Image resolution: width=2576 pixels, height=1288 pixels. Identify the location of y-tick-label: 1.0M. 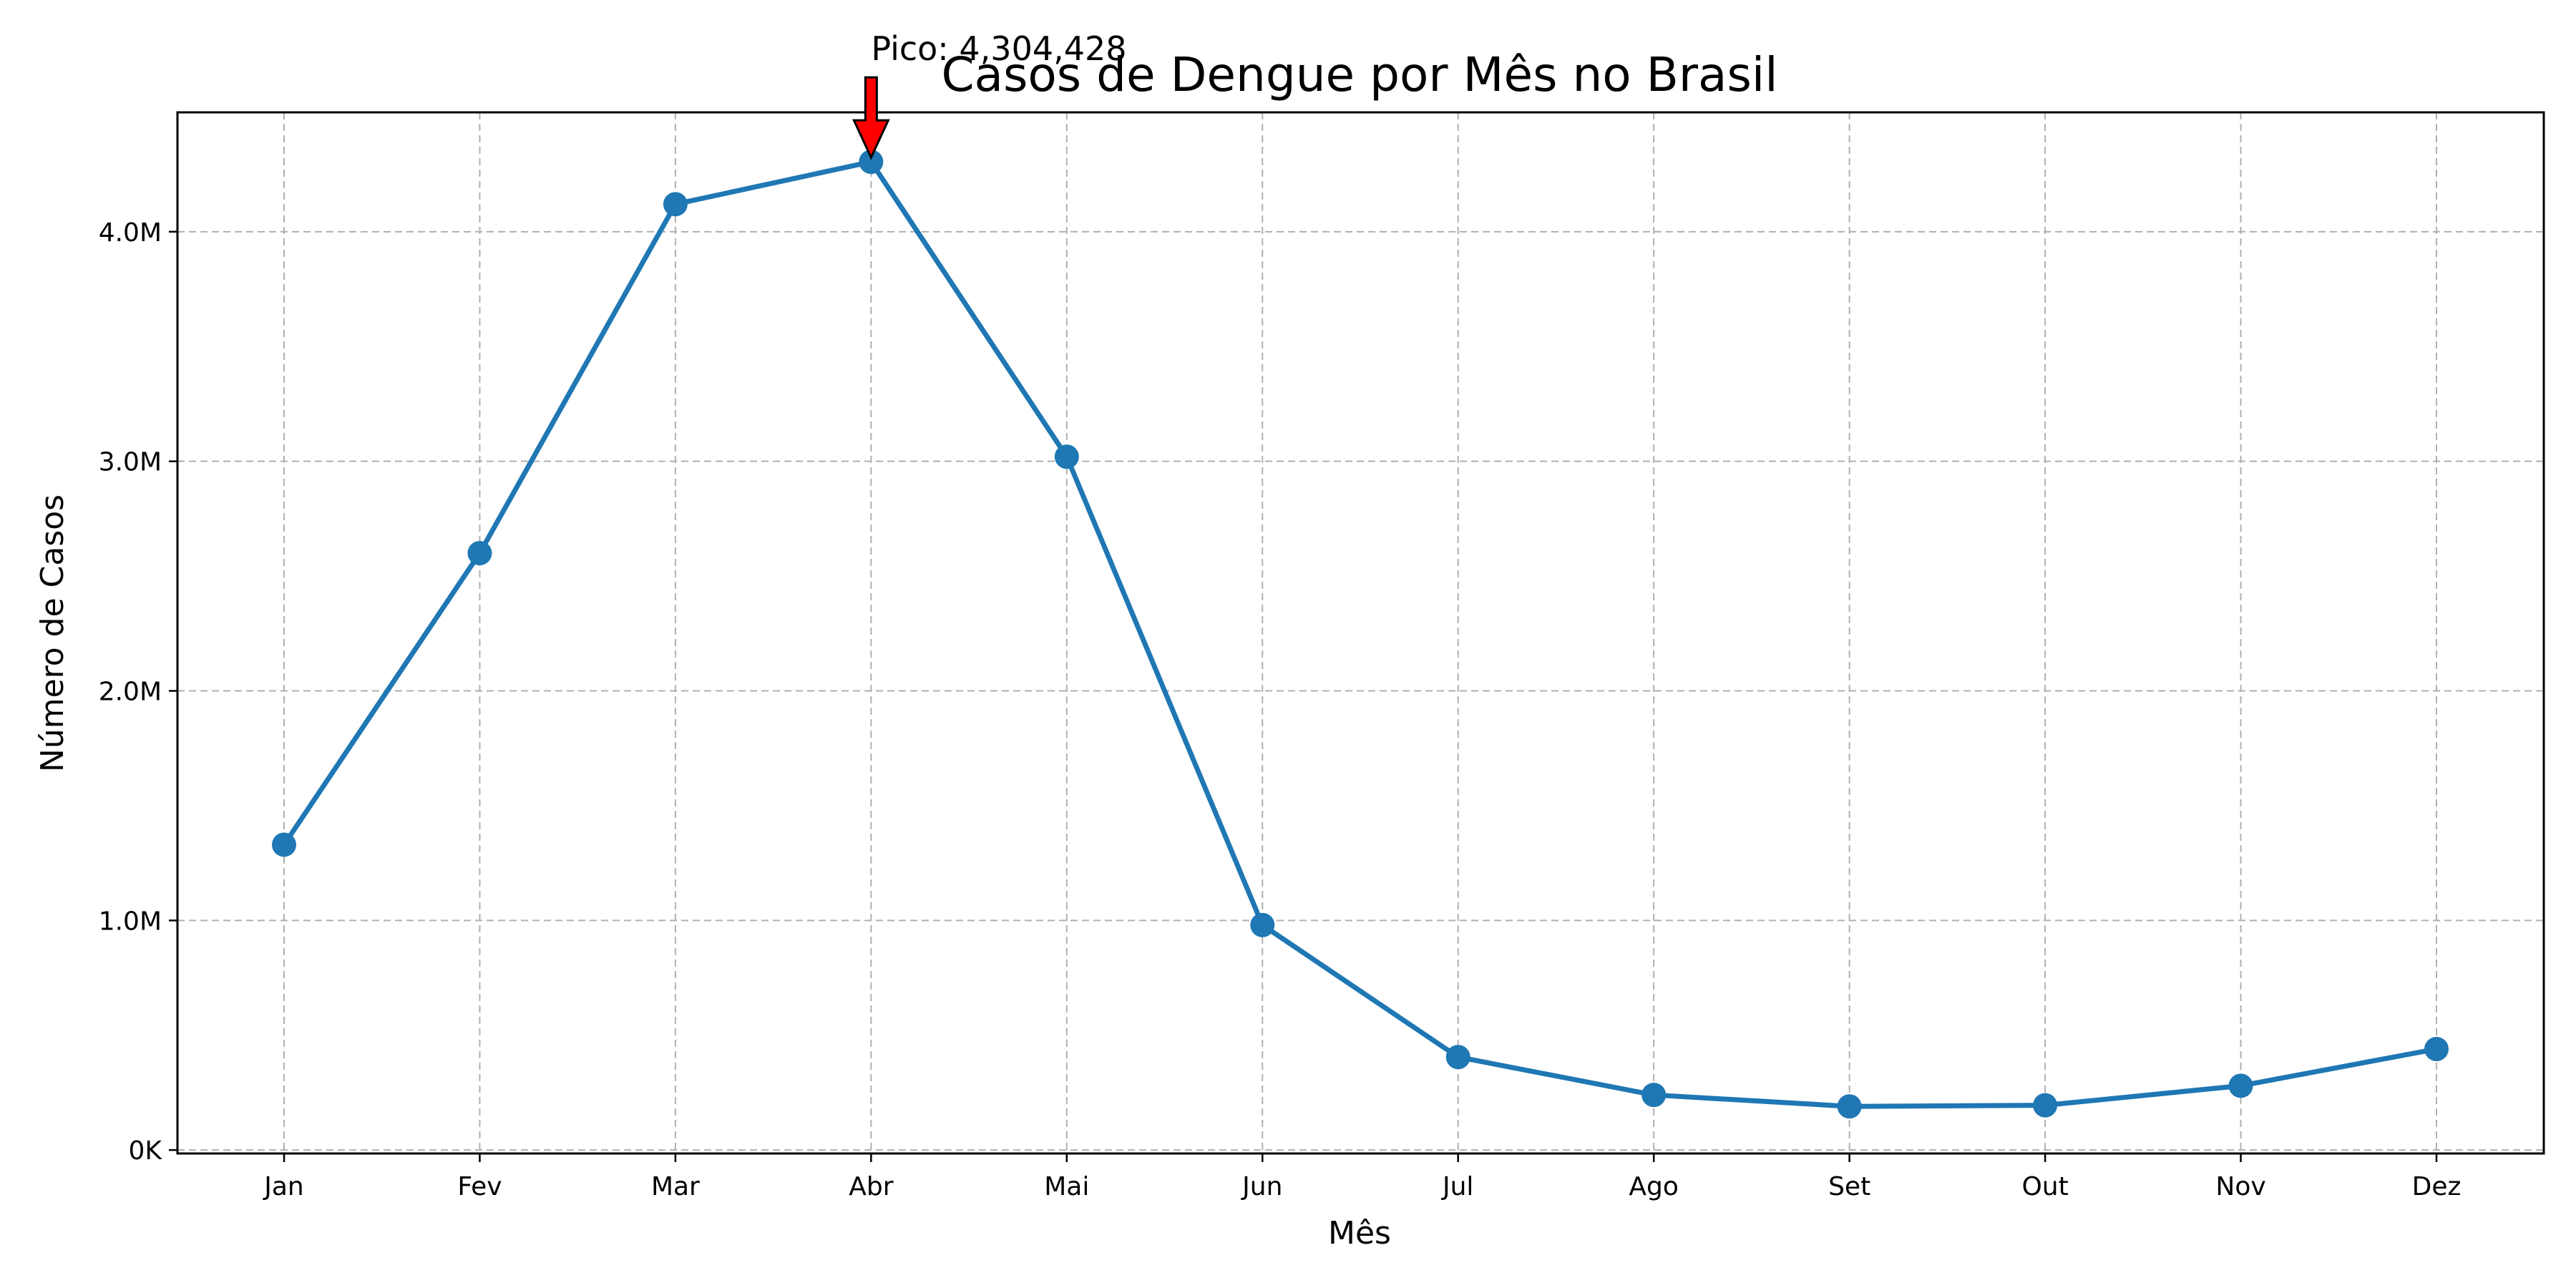
(130, 921).